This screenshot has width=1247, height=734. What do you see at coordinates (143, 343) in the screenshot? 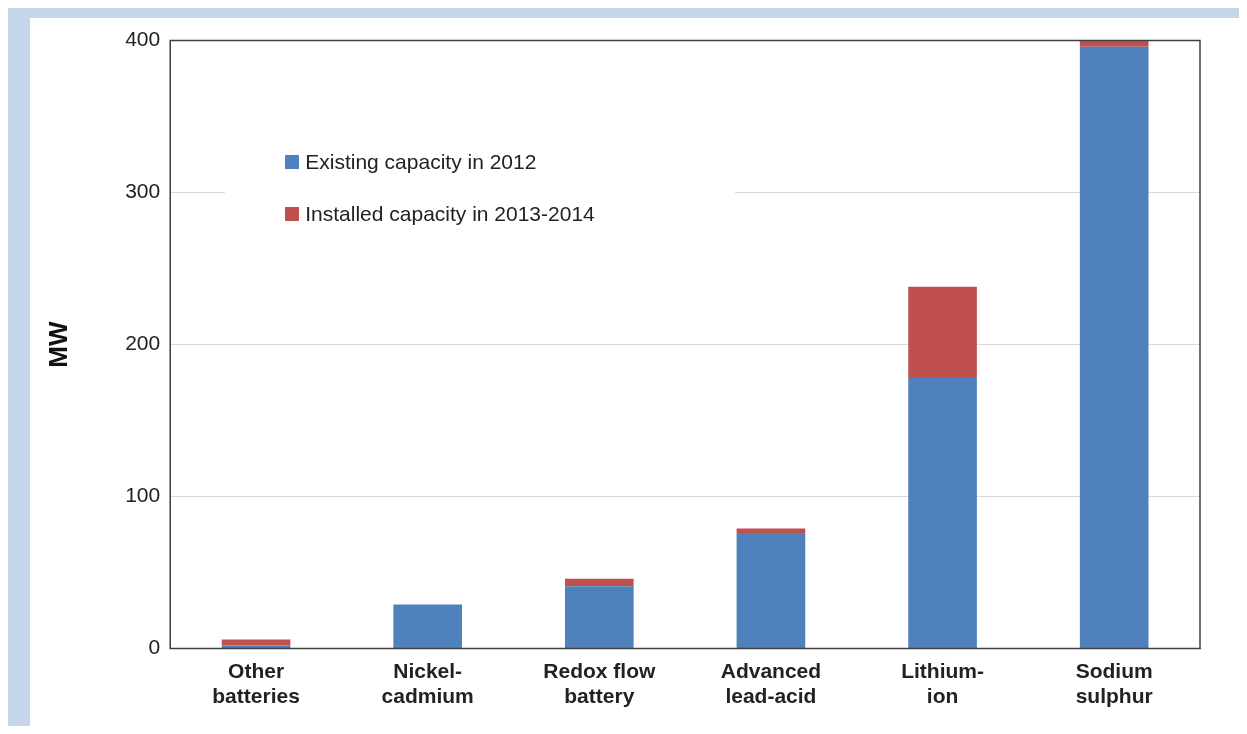
I see `y-tick-label: 200` at bounding box center [143, 343].